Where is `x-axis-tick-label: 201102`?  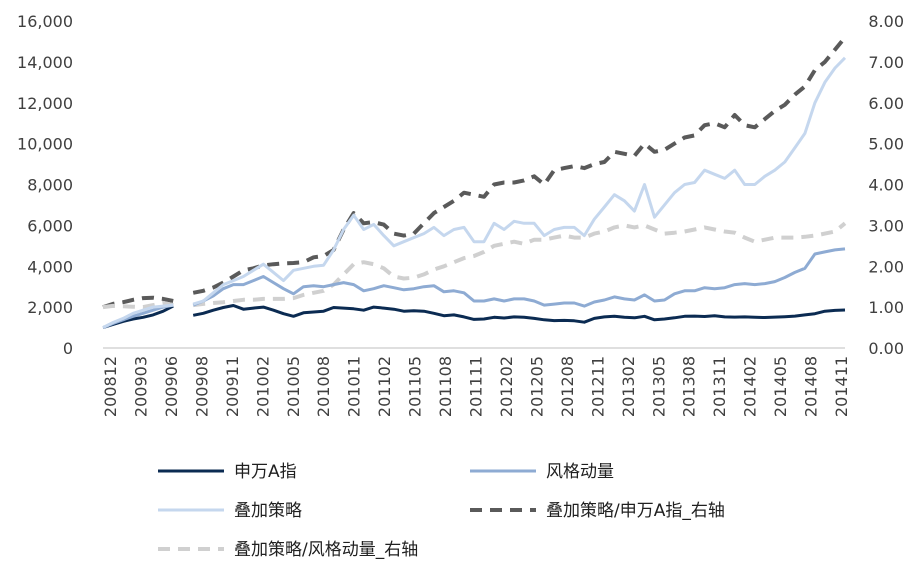 x-axis-tick-label: 201102 is located at coordinates (384, 386).